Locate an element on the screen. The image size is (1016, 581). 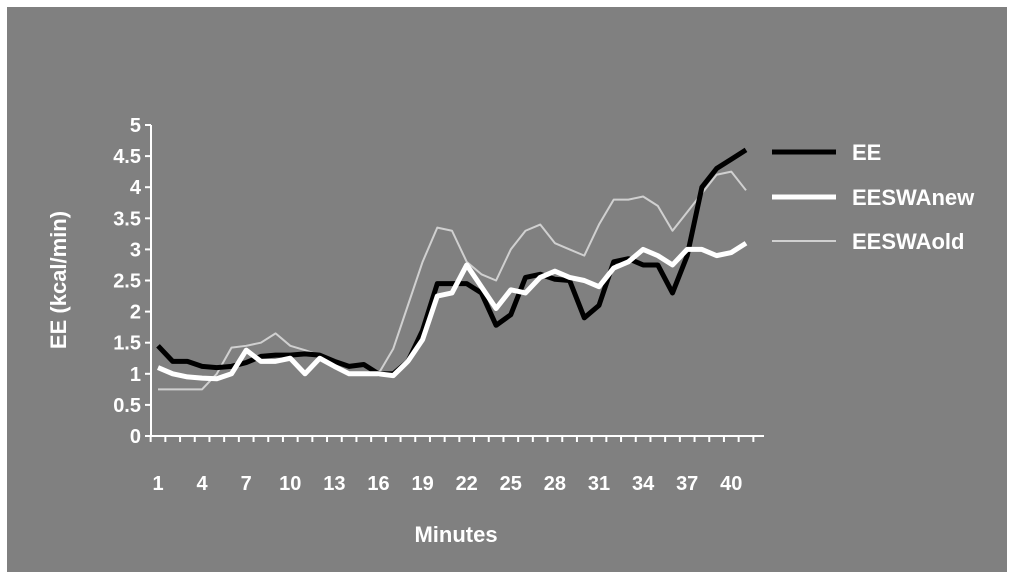
y-tick-label: 5 is located at coordinates (135, 126).